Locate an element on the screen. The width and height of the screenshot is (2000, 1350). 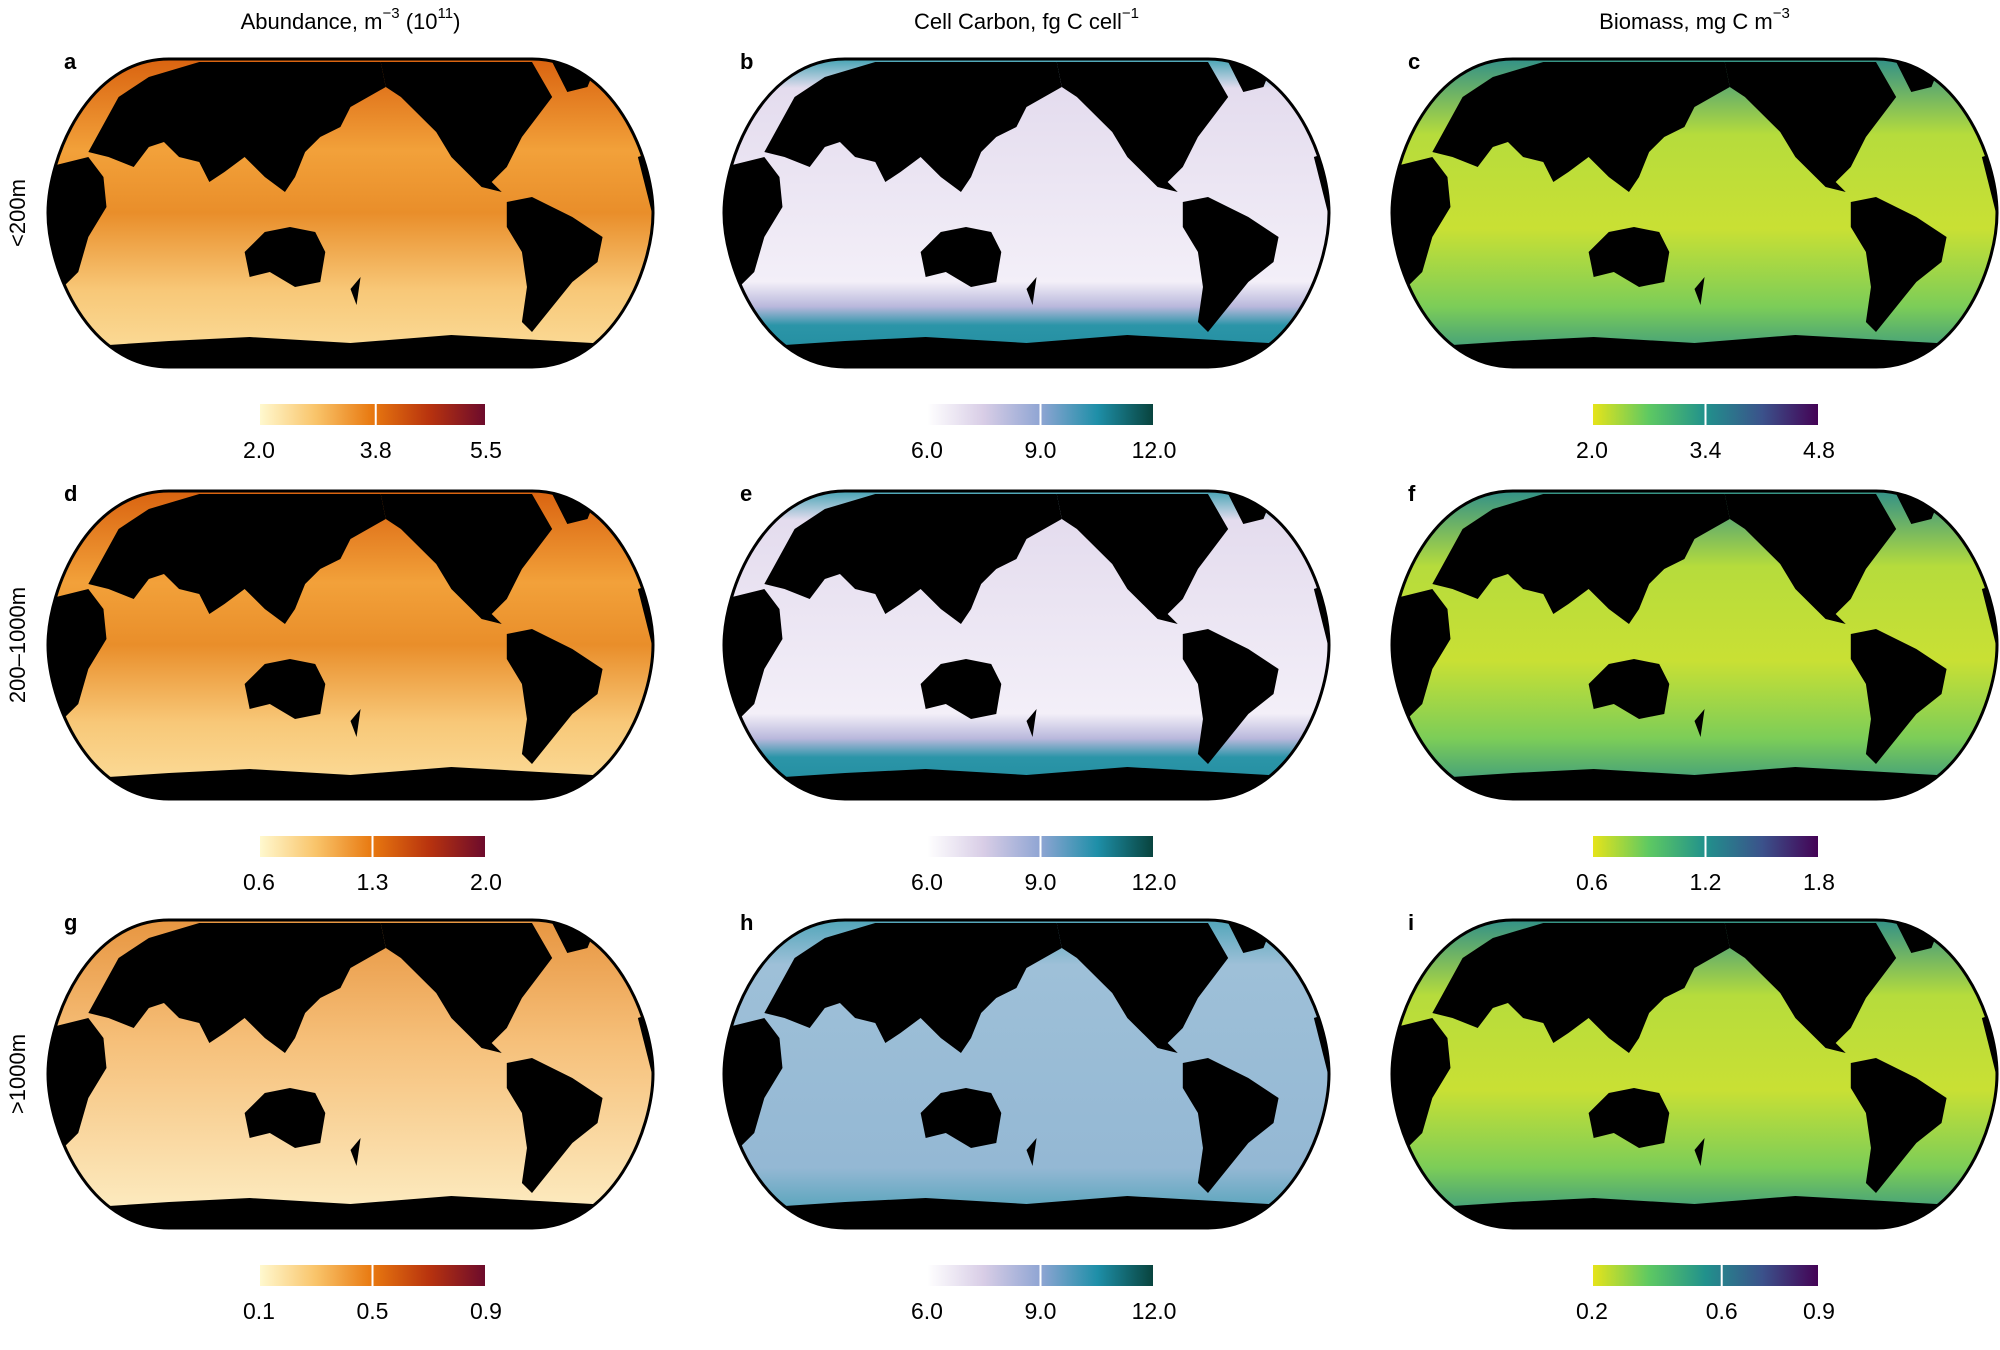
colorbar-tick-label: 0.1 is located at coordinates (259, 1311).